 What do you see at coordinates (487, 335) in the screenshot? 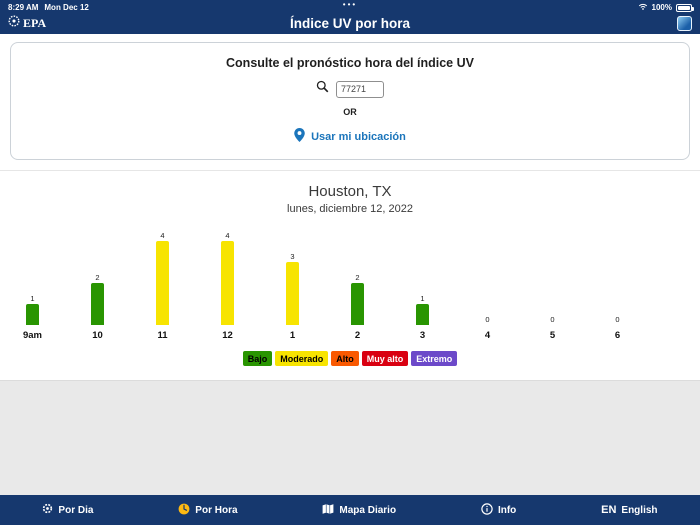
I see `axis-label: 4` at bounding box center [487, 335].